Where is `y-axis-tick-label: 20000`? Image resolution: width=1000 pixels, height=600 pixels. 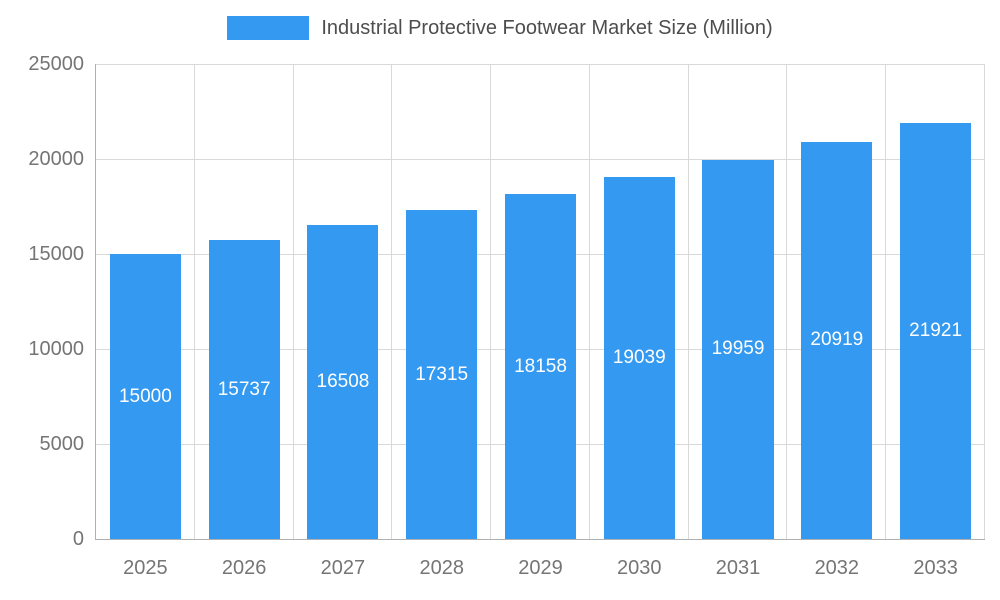
y-axis-tick-label: 20000 is located at coordinates (56, 159).